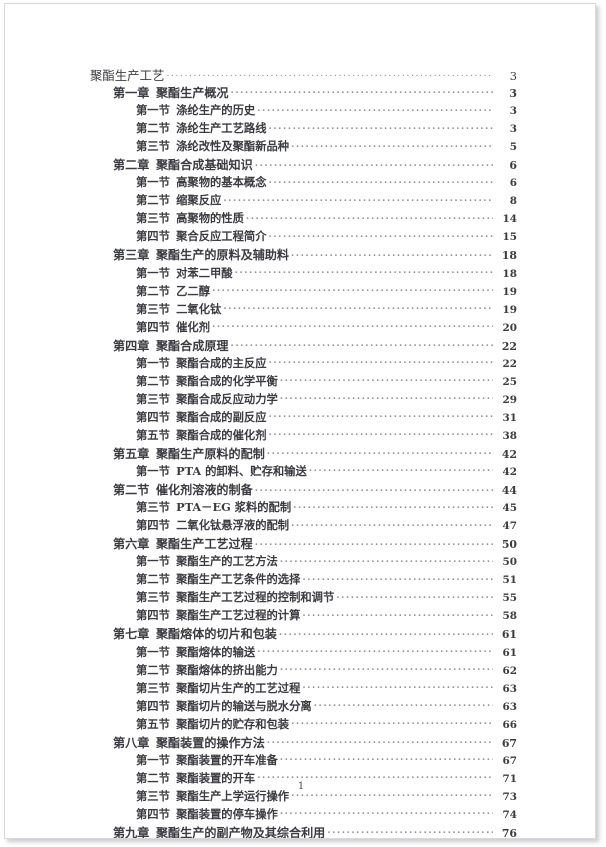  What do you see at coordinates (131, 93) in the screenshot?
I see `toc-entry-number: 第一章` at bounding box center [131, 93].